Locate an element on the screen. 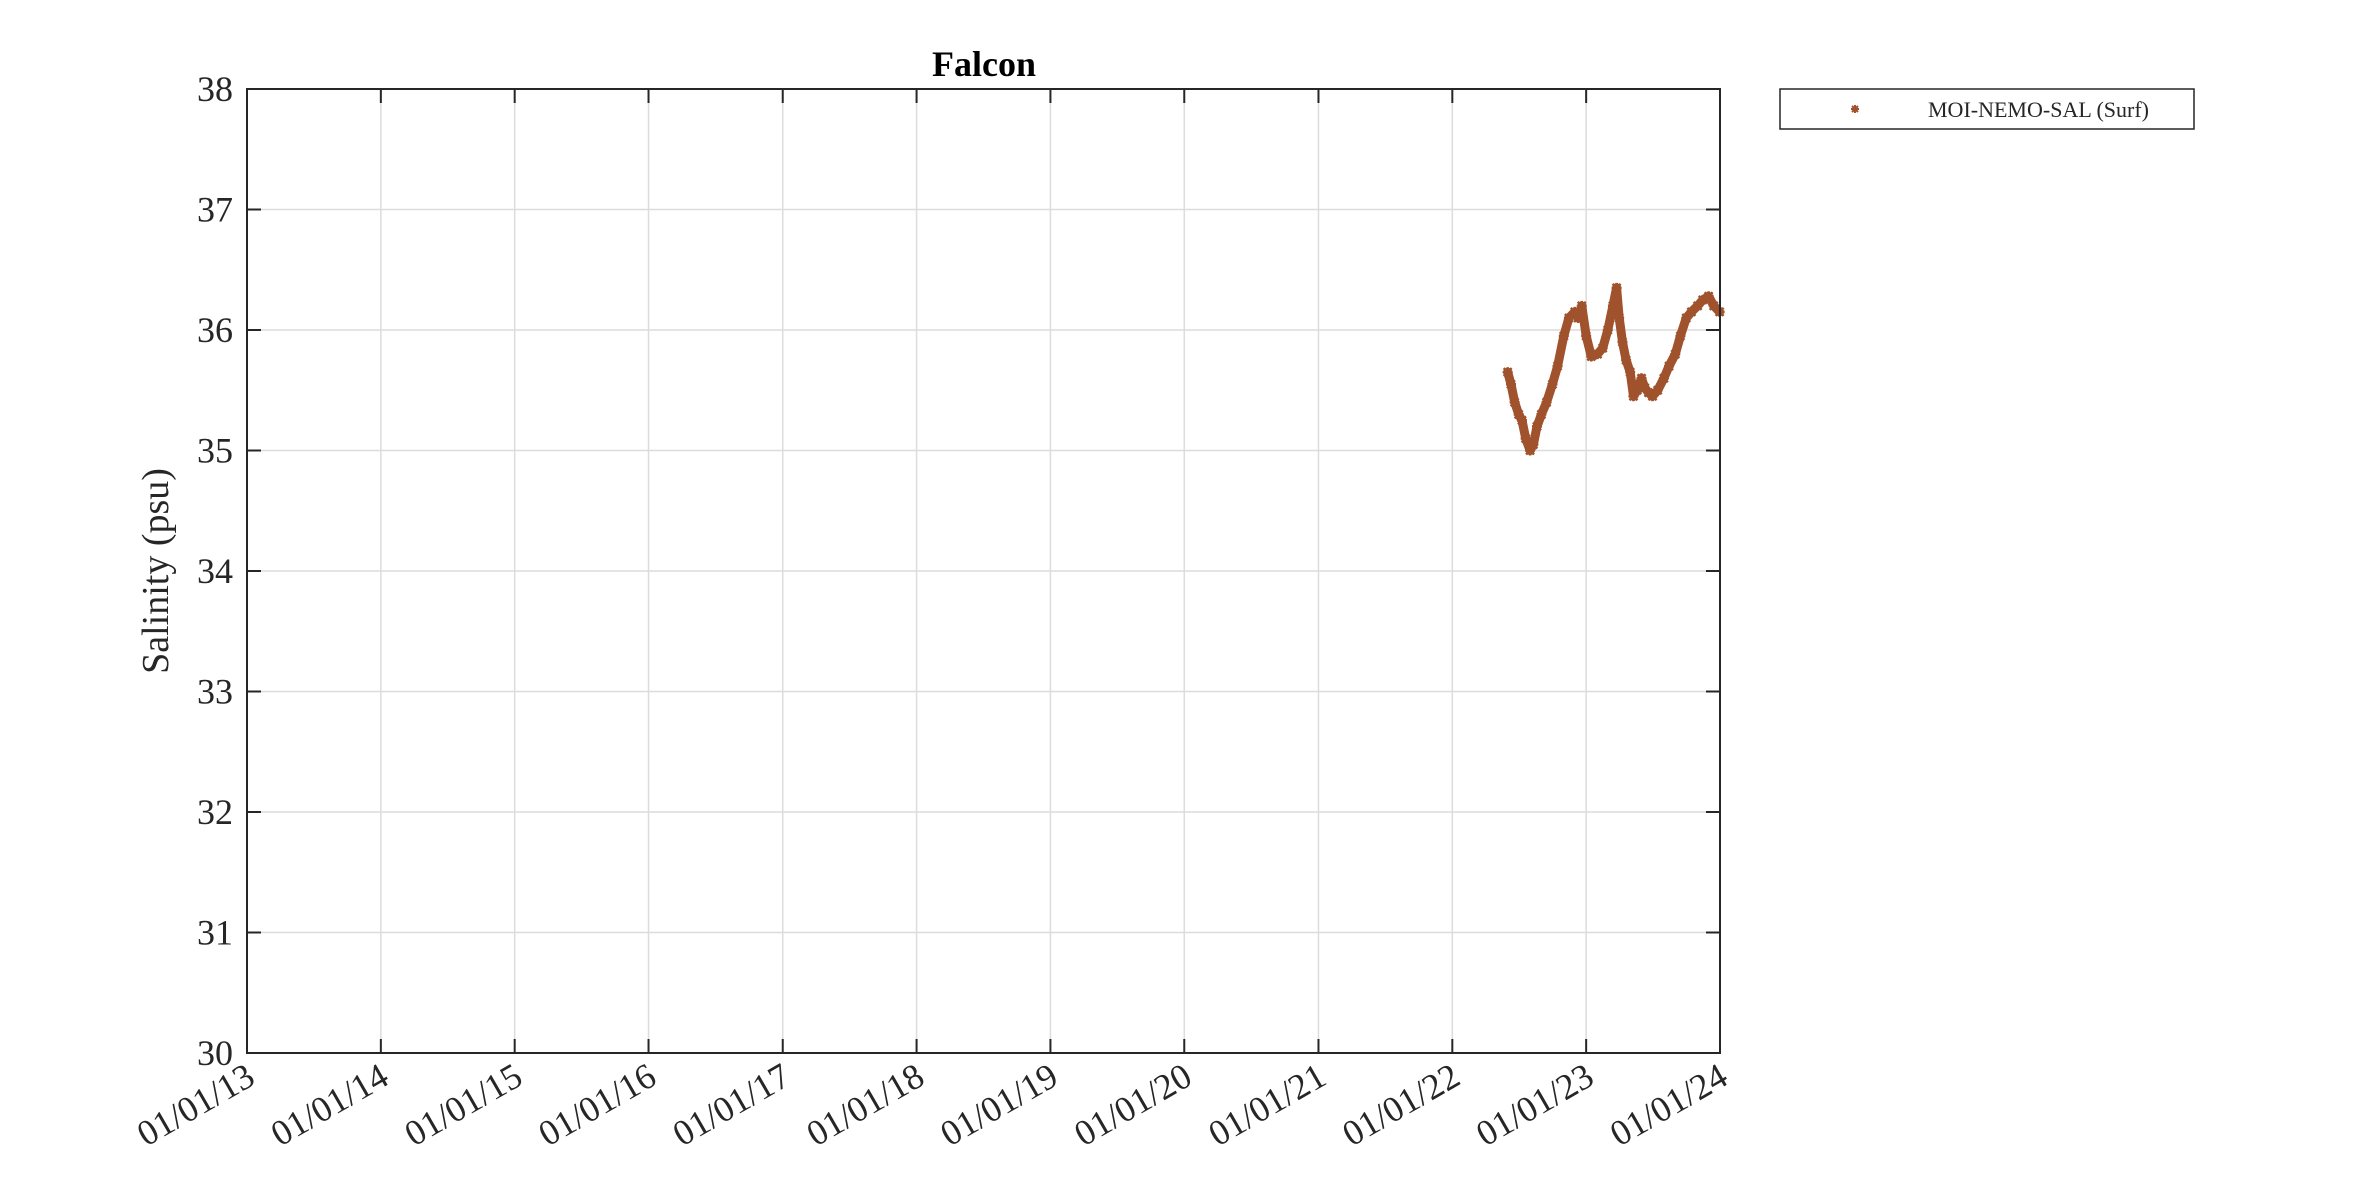 Image resolution: width=2362 pixels, height=1181 pixels. y-tick-label: 30 is located at coordinates (215, 1053).